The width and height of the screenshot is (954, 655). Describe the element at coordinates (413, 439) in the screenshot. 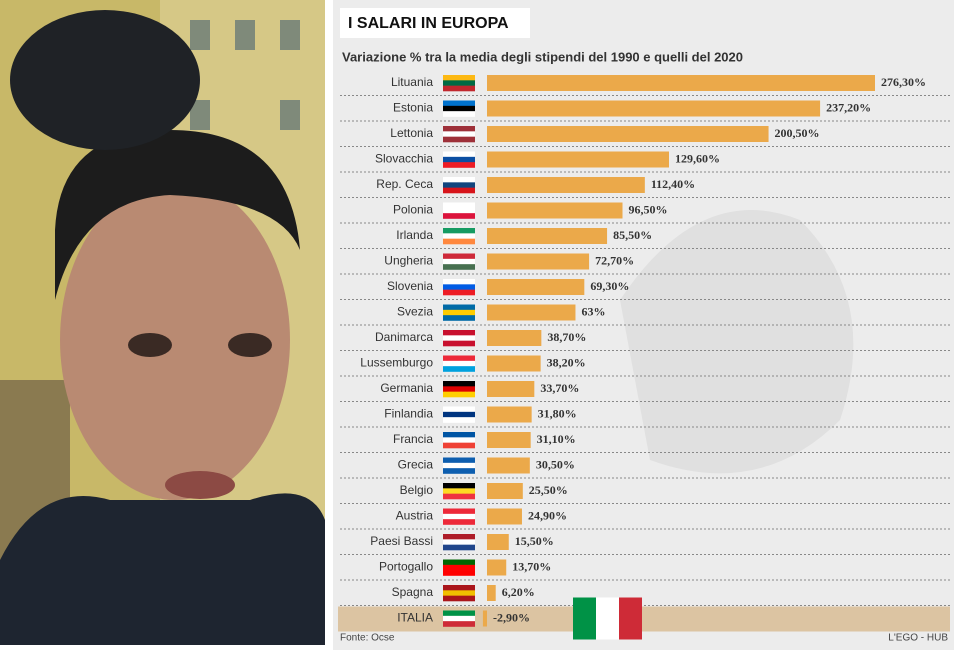

I see `category-label: Francia` at that location.